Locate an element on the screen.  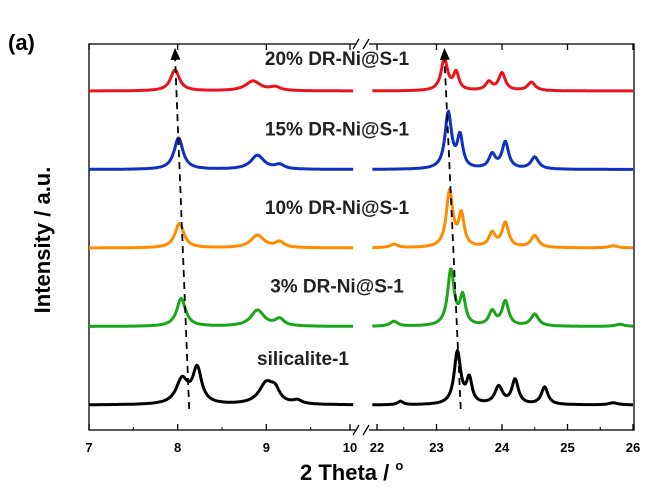
series-20-dr-ni-s-1-left is located at coordinates (221, 80).